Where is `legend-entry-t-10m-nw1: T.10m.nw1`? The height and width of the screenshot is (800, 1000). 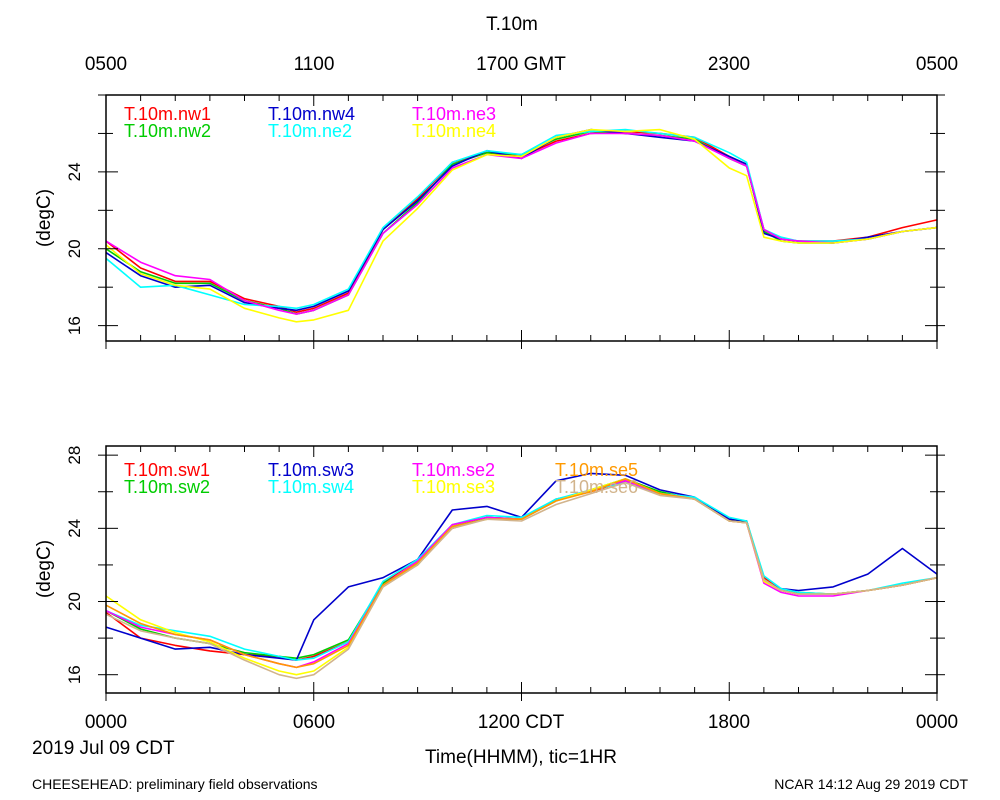
legend-entry-t-10m-nw1: T.10m.nw1 is located at coordinates (167, 114).